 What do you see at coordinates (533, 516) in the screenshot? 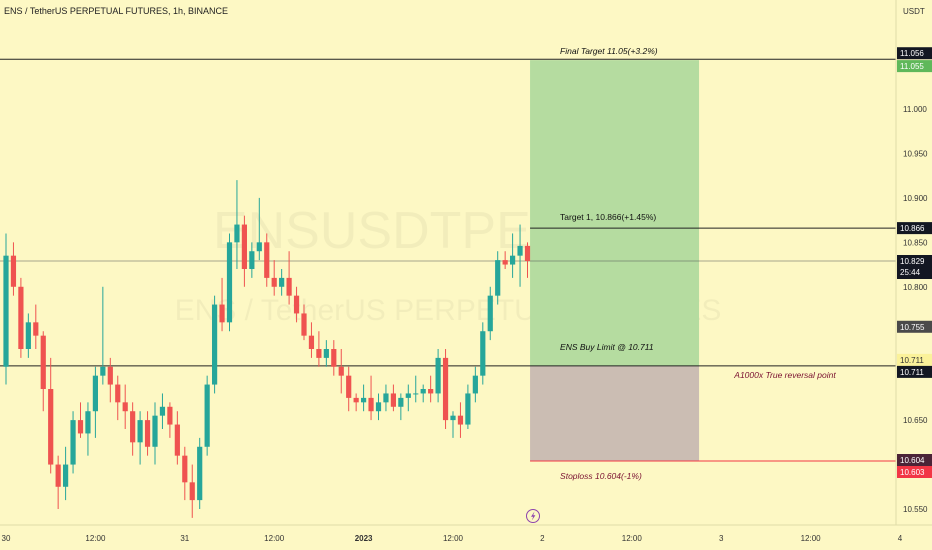
I see `lightning-icon` at bounding box center [533, 516].